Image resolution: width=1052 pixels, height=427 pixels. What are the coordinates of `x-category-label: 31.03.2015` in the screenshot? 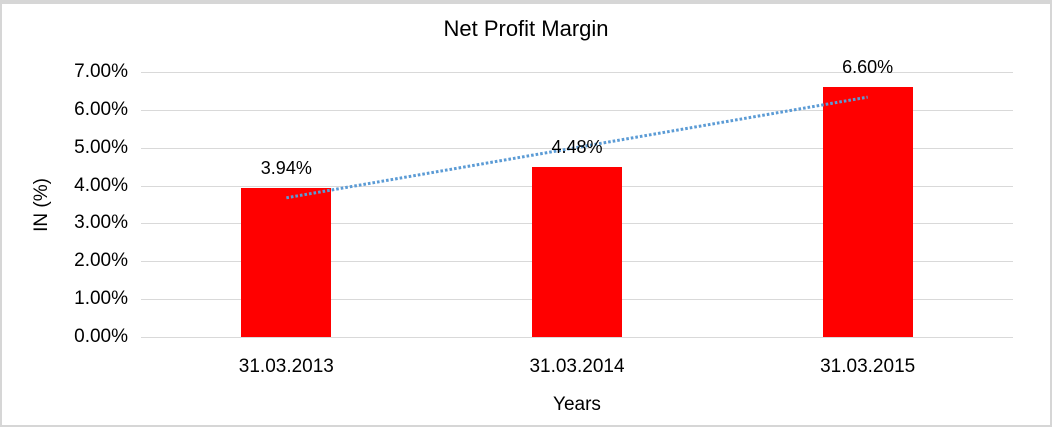 It's located at (868, 366).